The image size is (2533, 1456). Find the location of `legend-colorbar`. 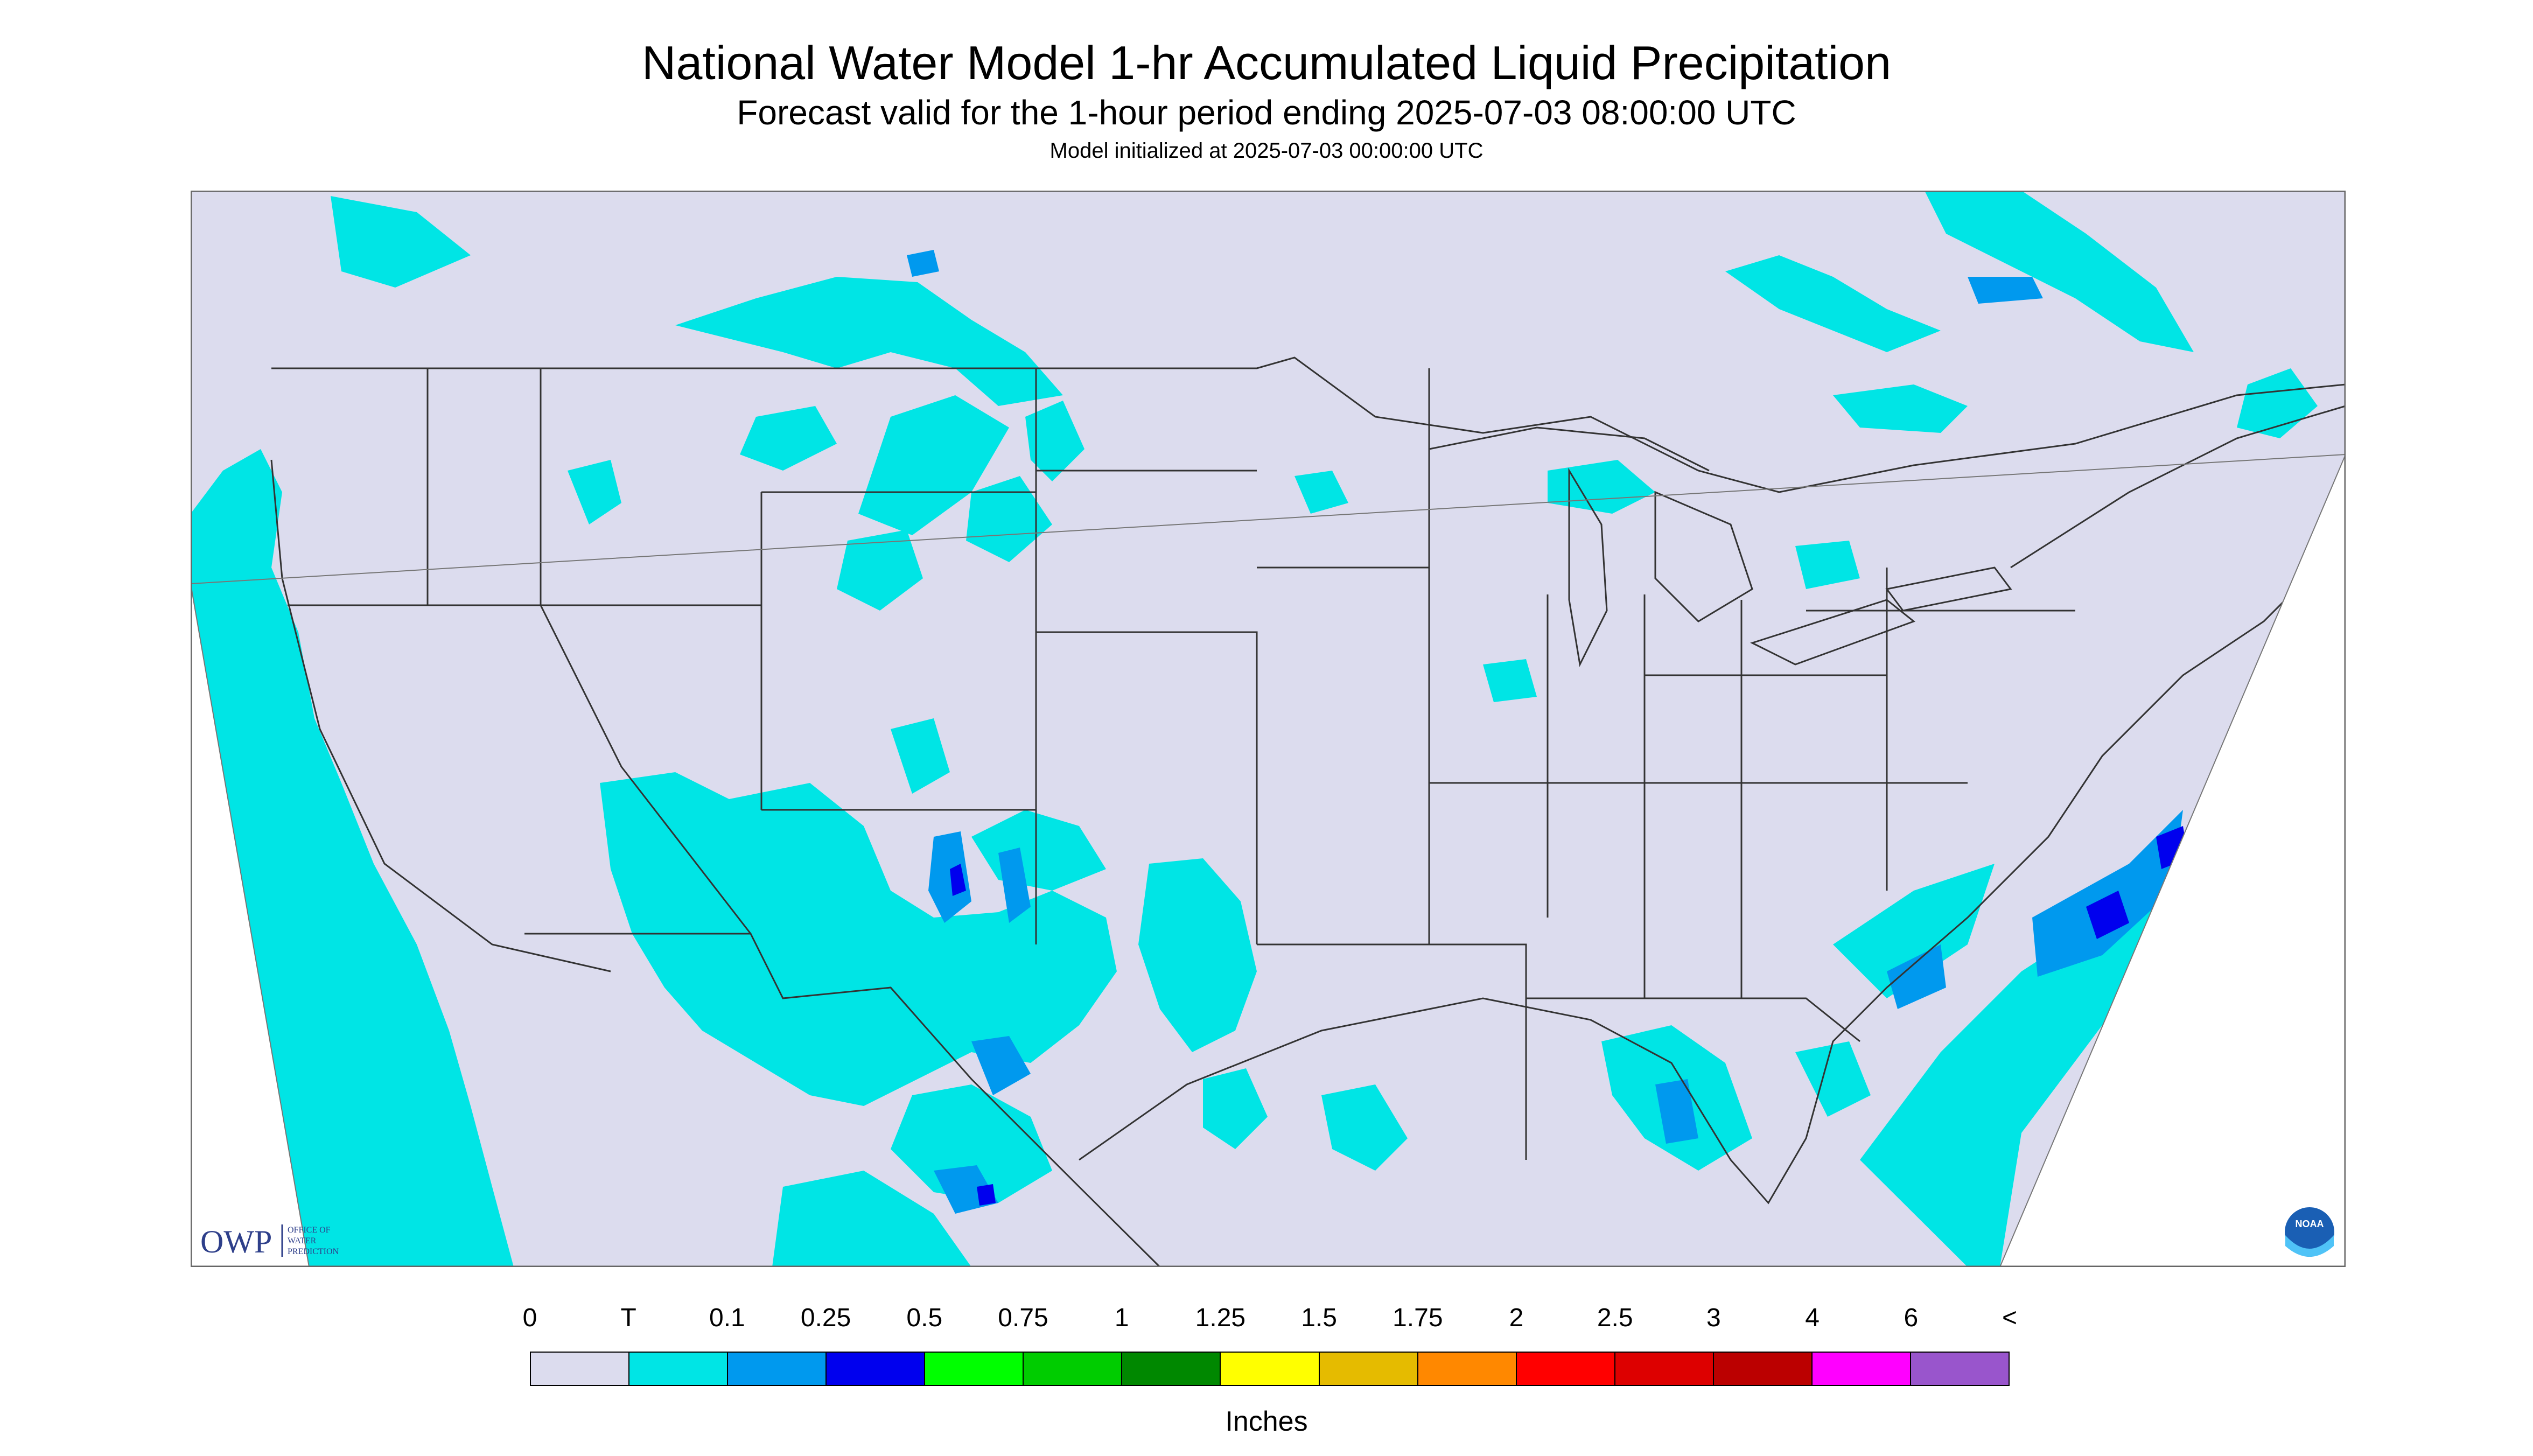

legend-colorbar is located at coordinates (1270, 1369).